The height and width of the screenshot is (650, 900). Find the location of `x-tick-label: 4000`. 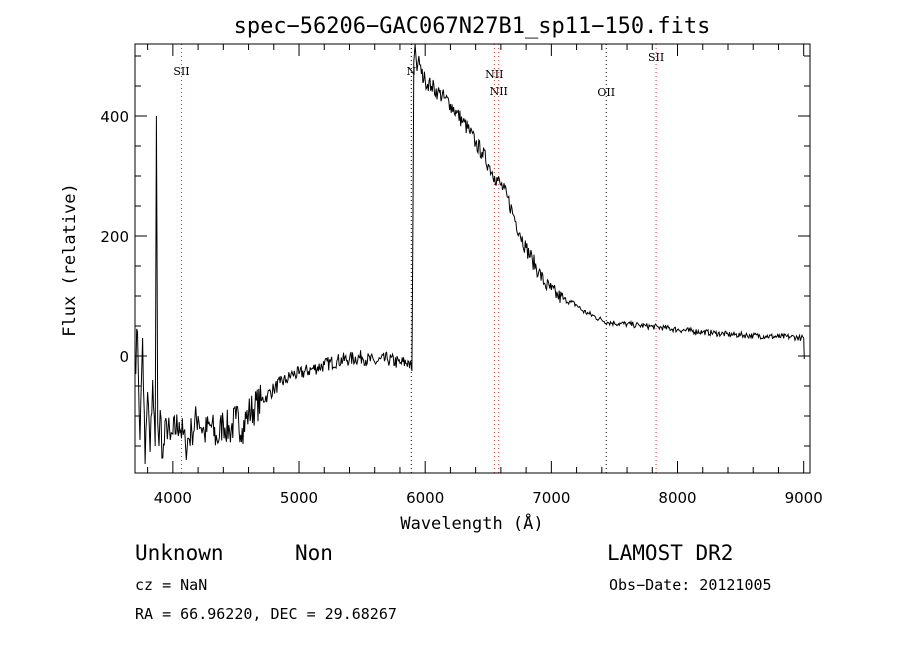

x-tick-label: 4000 is located at coordinates (173, 498).